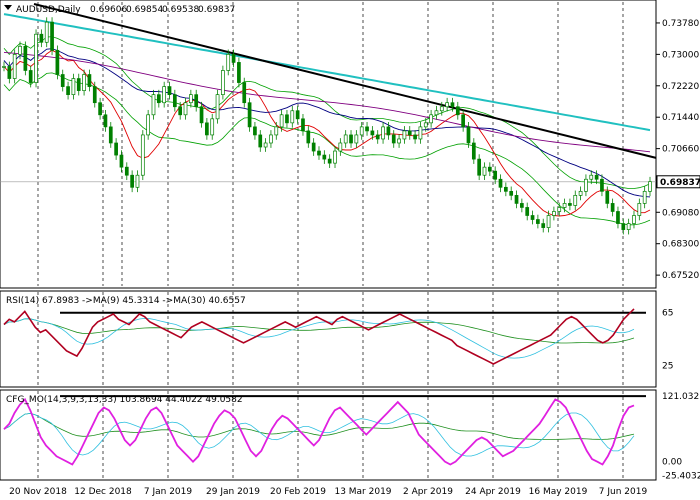 The image size is (700, 500). What do you see at coordinates (103, 492) in the screenshot?
I see `x-tick-label: 12 Dec 2018` at bounding box center [103, 492].